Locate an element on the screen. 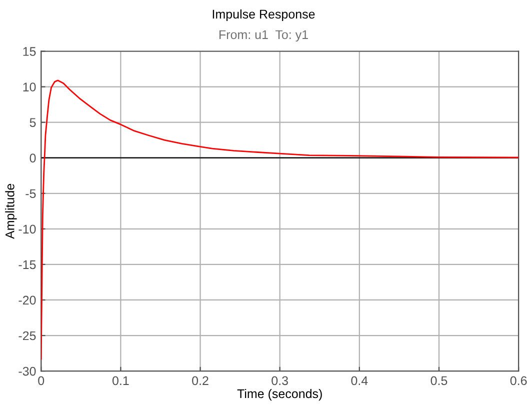 The width and height of the screenshot is (527, 410). chart-title: Impulse Response is located at coordinates (263, 15).